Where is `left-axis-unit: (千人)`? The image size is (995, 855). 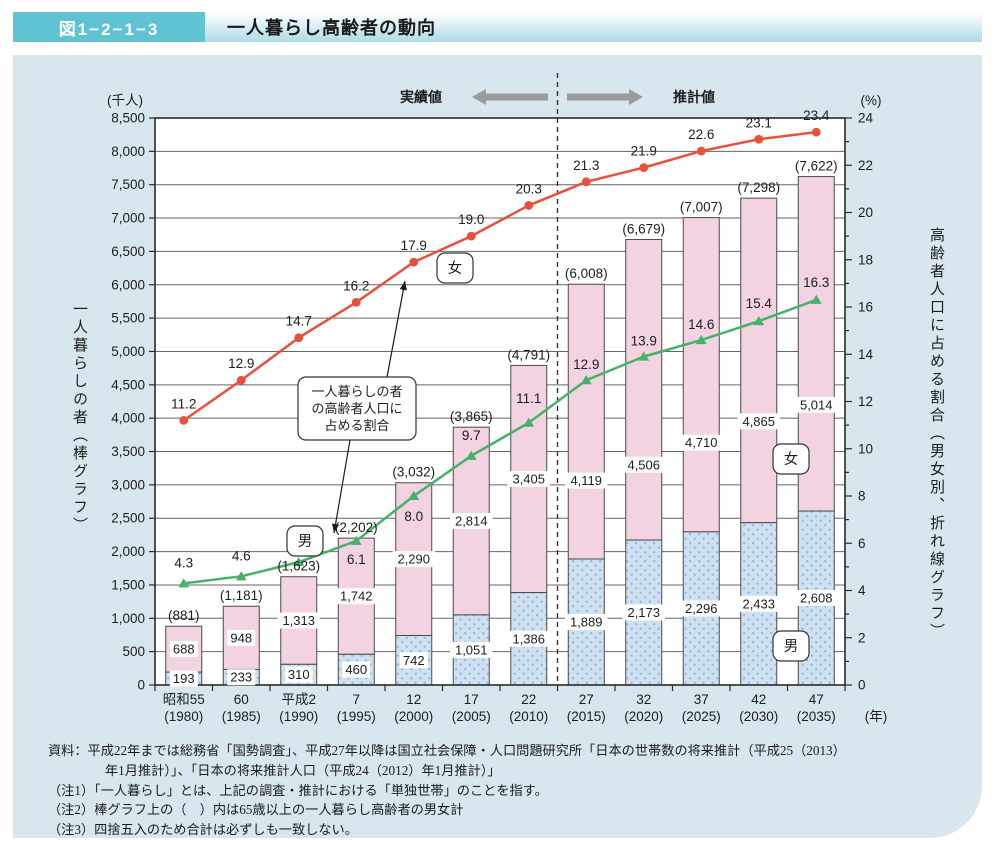
left-axis-unit: (千人) is located at coordinates (125, 100).